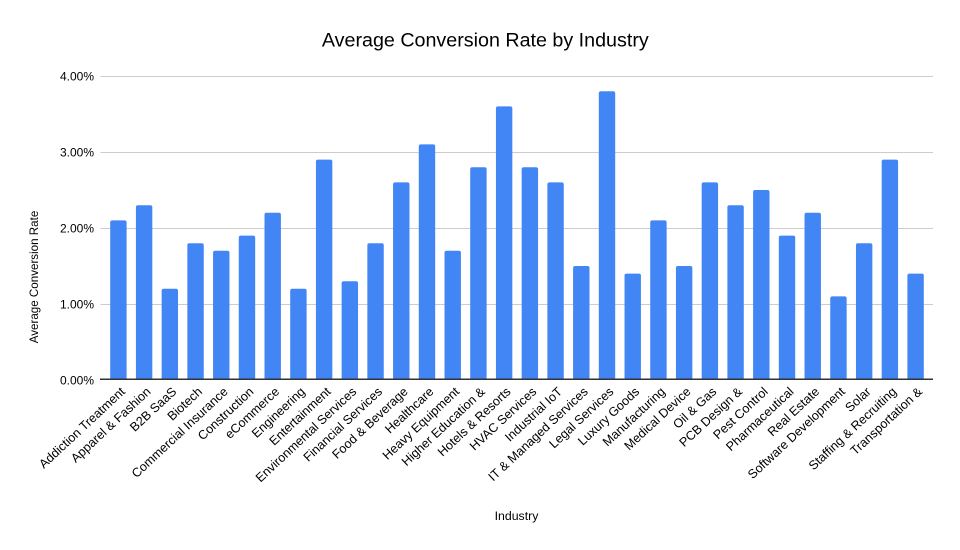 The image size is (960, 550). I want to click on svg-text: 4.00%, so click(77, 76).